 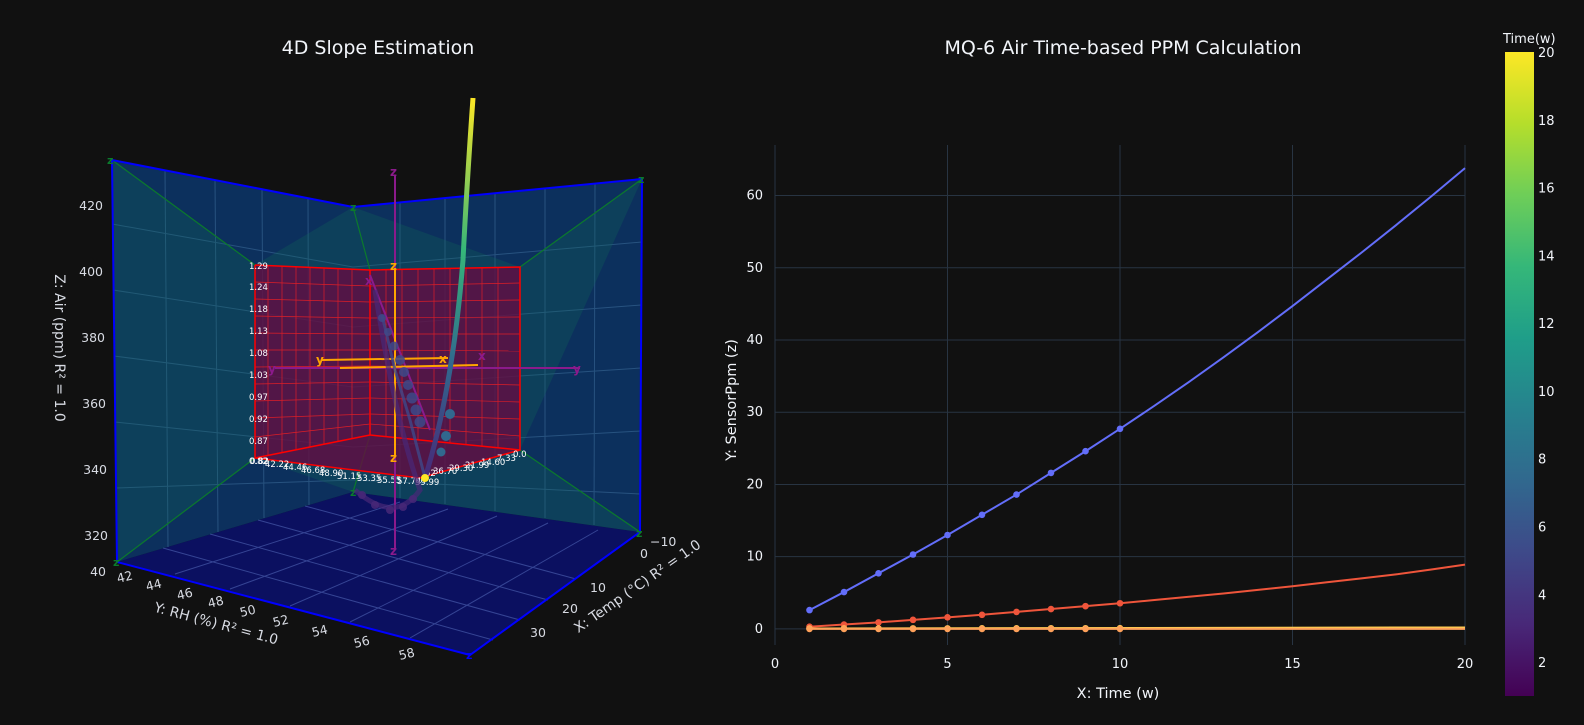 What do you see at coordinates (378, 573) in the screenshot?
I see `floor` at bounding box center [378, 573].